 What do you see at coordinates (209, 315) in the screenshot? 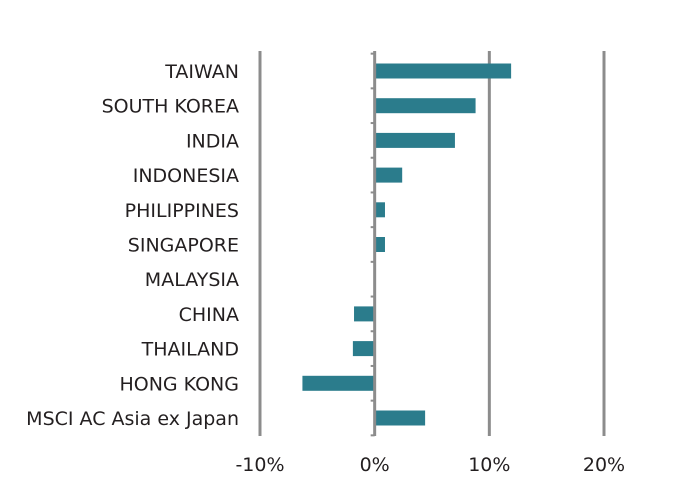
I see `category-label: CHINA` at bounding box center [209, 315].